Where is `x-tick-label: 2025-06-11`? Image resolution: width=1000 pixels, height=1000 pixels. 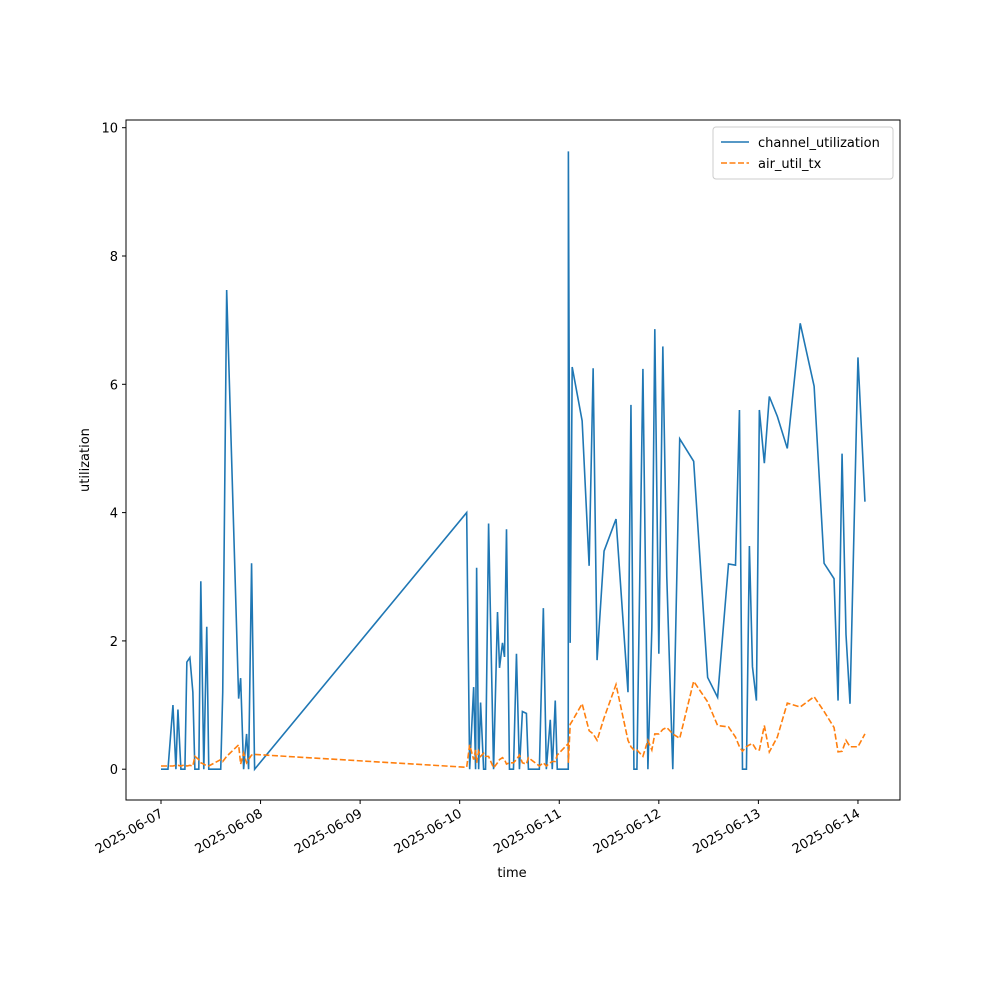
x-tick-label: 2025-06-11 is located at coordinates (527, 831).